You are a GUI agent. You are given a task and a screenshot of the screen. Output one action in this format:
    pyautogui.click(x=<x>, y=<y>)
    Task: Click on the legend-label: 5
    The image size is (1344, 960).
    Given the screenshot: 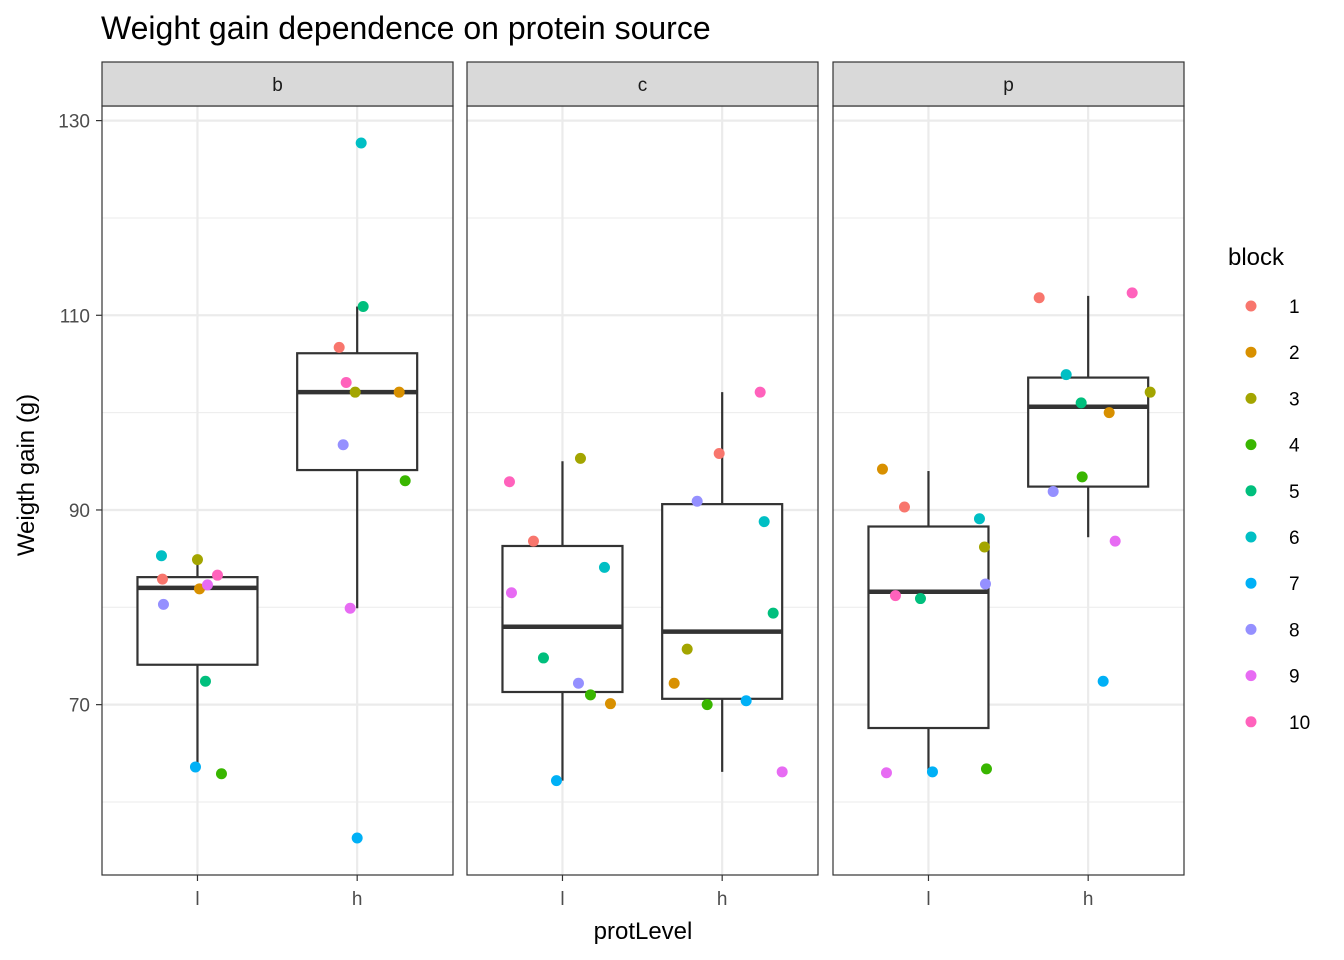 What is the action you would take?
    pyautogui.click(x=1294, y=492)
    